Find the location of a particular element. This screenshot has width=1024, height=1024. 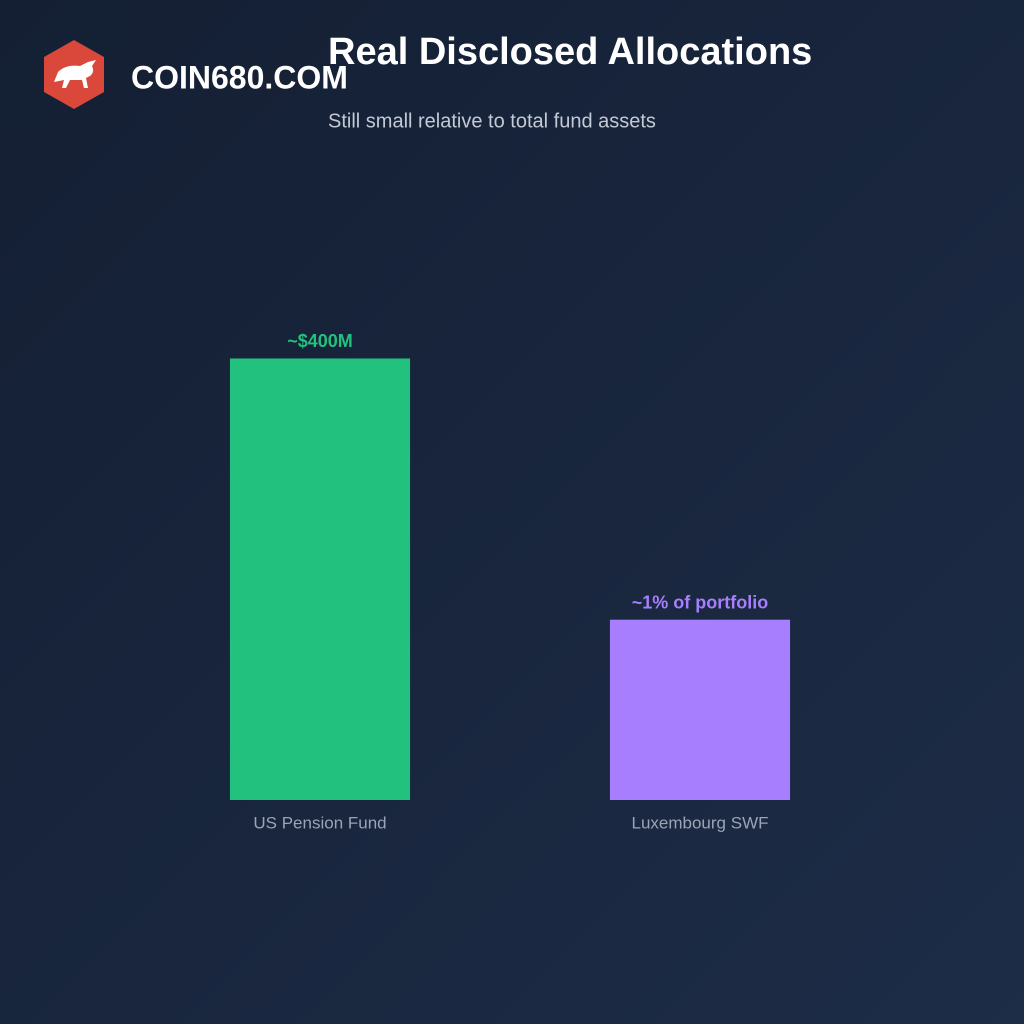

data-label: ~$400M is located at coordinates (320, 341).